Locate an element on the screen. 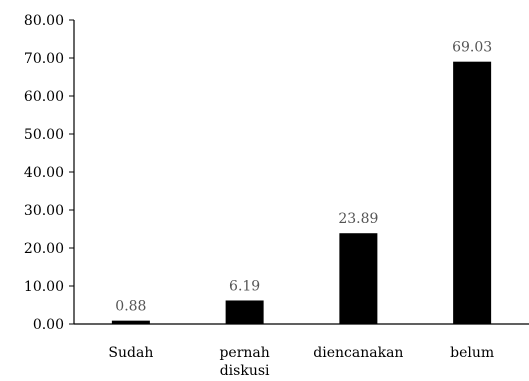  y-tick-label: 20.00 is located at coordinates (44, 249).